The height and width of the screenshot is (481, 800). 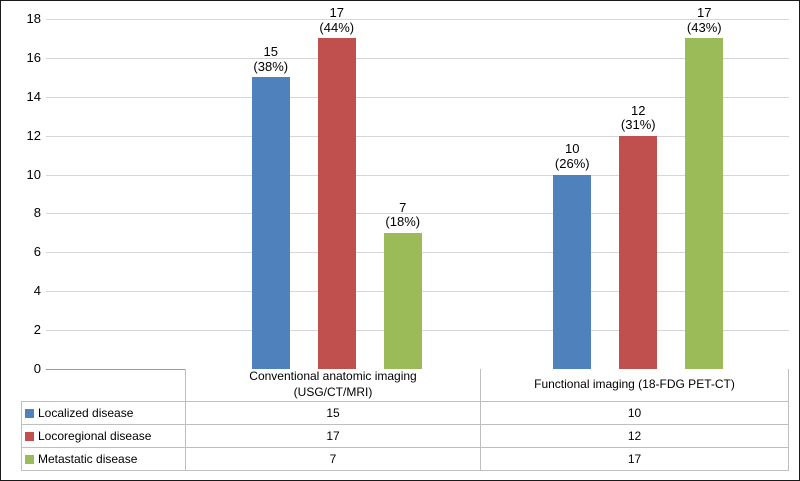 What do you see at coordinates (333, 376) in the screenshot?
I see `category-header-line: Conventional anatomic imaging` at bounding box center [333, 376].